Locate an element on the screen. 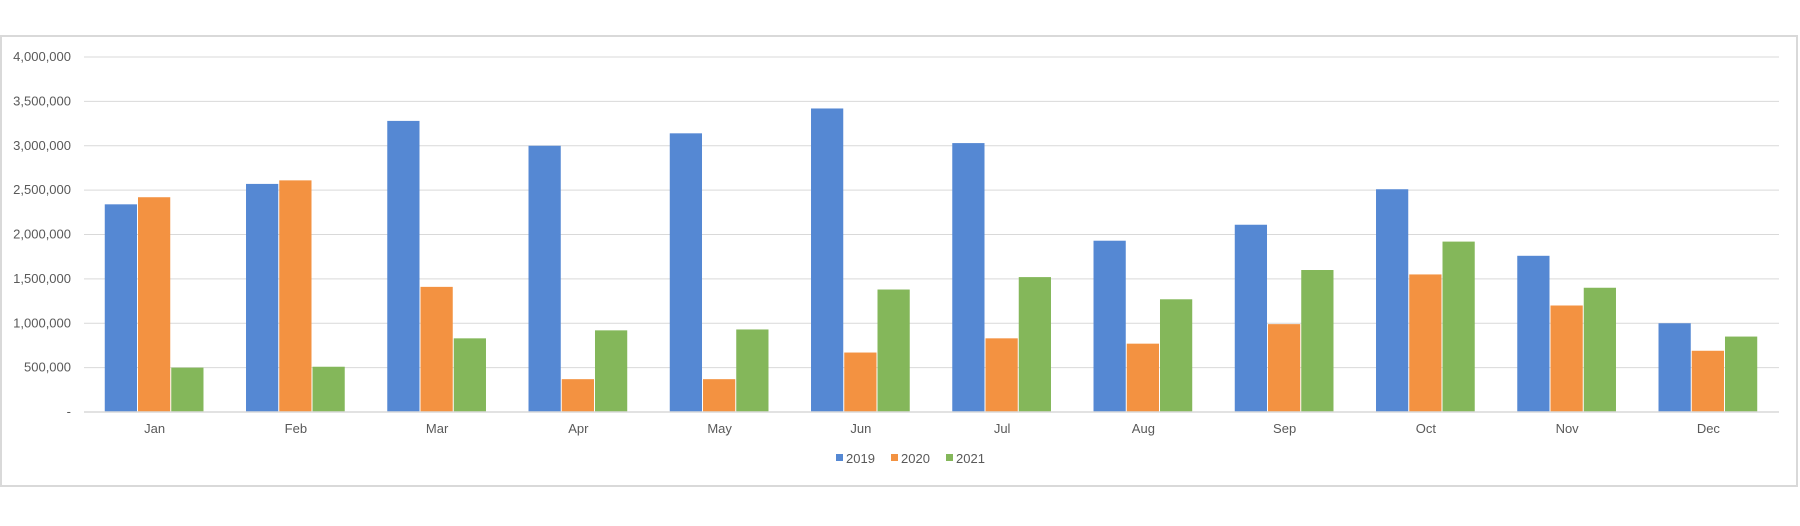 The height and width of the screenshot is (526, 1800). bar-2020-aug is located at coordinates (1142, 377).